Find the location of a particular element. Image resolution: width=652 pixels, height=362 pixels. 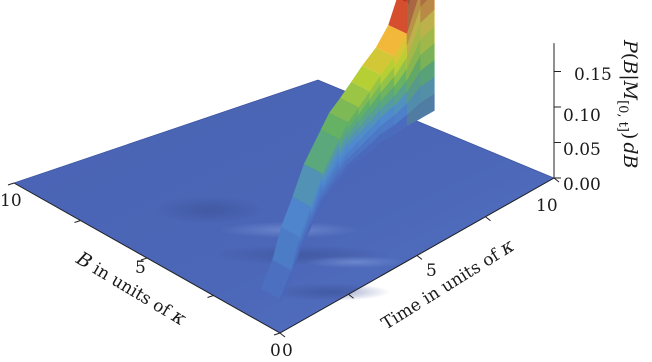

time-tick-label: 5 is located at coordinates (431, 271).